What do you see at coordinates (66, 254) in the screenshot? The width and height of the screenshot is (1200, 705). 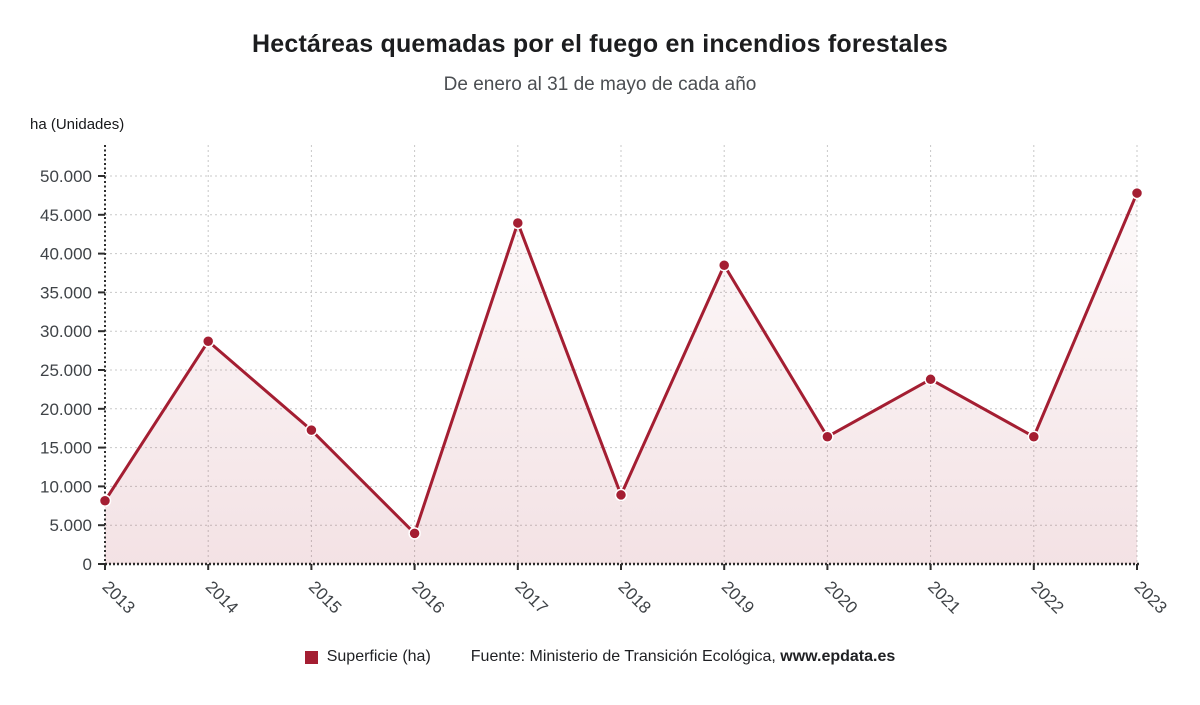 I see `y-tick-label: 40.000` at bounding box center [66, 254].